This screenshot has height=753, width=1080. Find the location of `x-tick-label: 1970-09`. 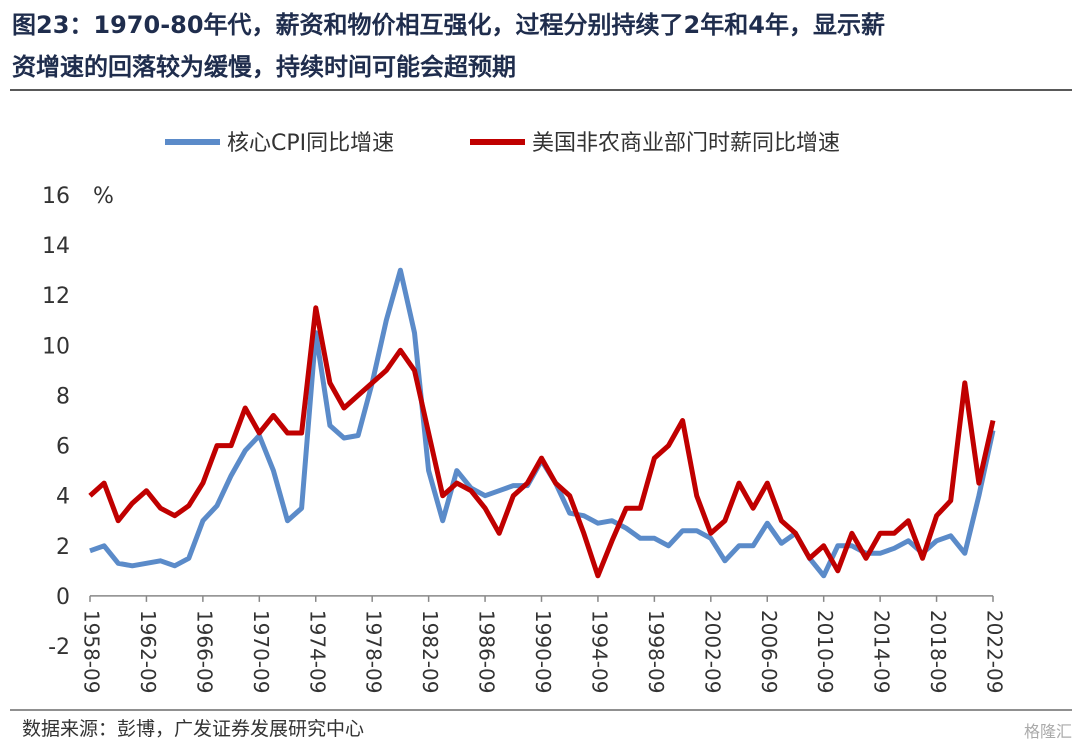

x-tick-label: 1970-09 is located at coordinates (261, 652).